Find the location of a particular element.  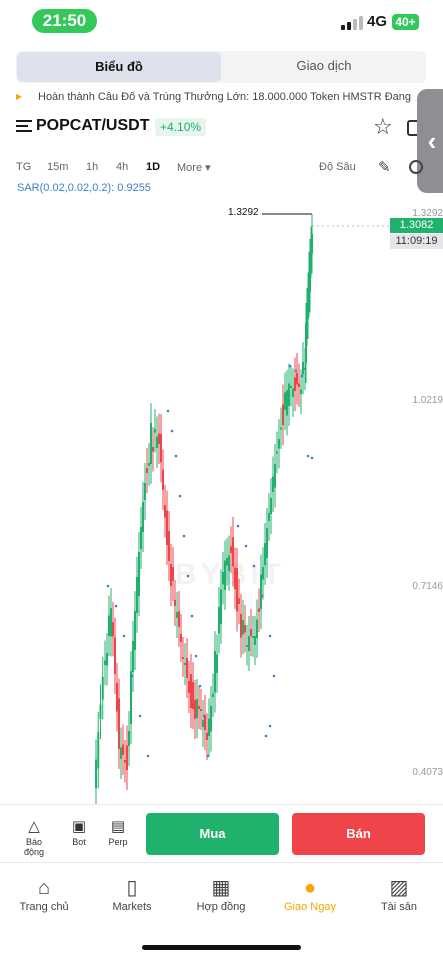

nav-contracts: ▦ Hợp đồng is located at coordinates (221, 894).